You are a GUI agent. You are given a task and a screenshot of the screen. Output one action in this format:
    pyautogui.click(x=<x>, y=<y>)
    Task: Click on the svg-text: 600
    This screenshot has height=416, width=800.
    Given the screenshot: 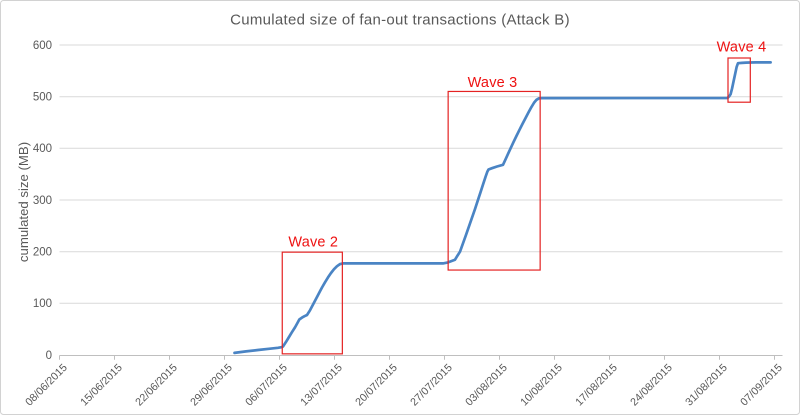 What is the action you would take?
    pyautogui.click(x=42, y=46)
    